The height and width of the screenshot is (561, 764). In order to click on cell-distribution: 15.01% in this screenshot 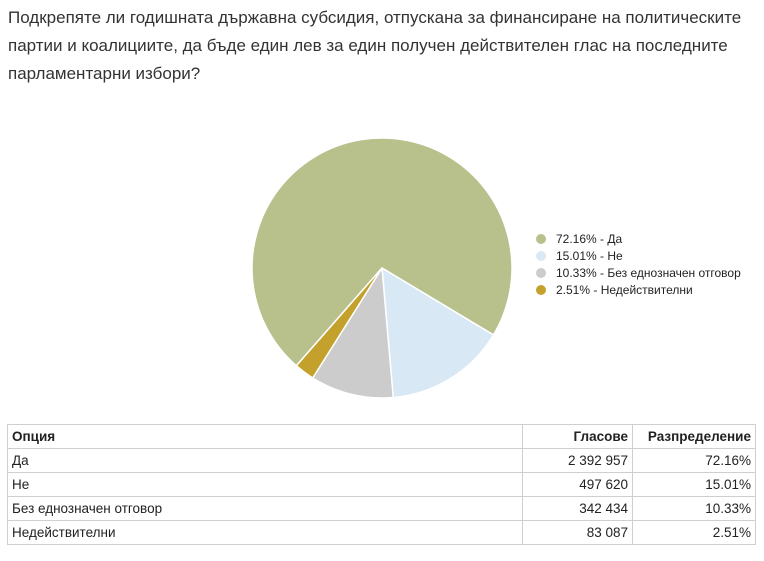, I will do `click(694, 484)`.